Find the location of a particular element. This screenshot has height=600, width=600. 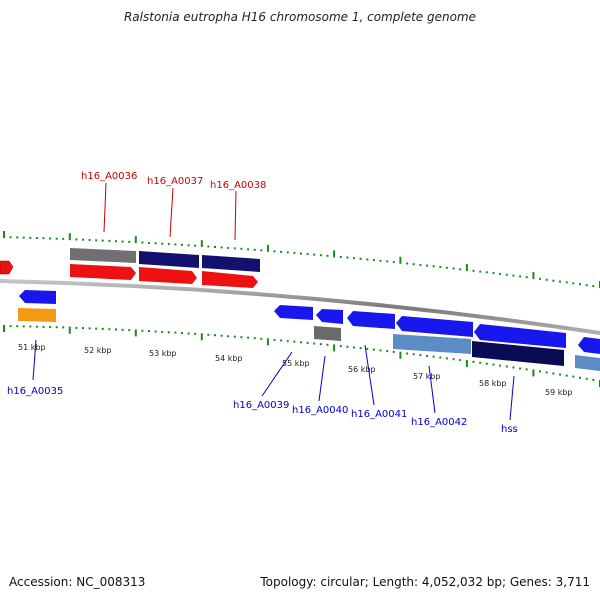

gene-h16-A0040-arrow is located at coordinates (329, 316).